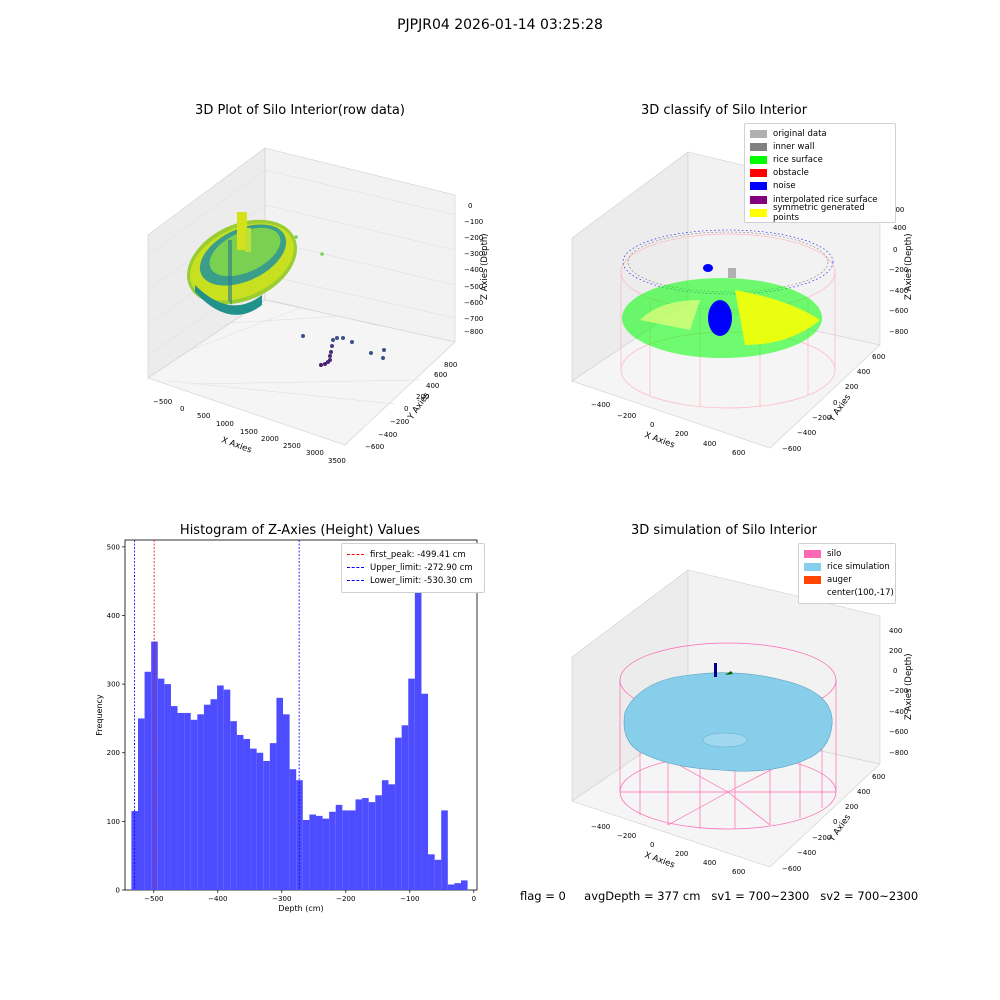  What do you see at coordinates (777, 317) in the screenshot?
I see `panel2-symmetric-points` at bounding box center [777, 317].